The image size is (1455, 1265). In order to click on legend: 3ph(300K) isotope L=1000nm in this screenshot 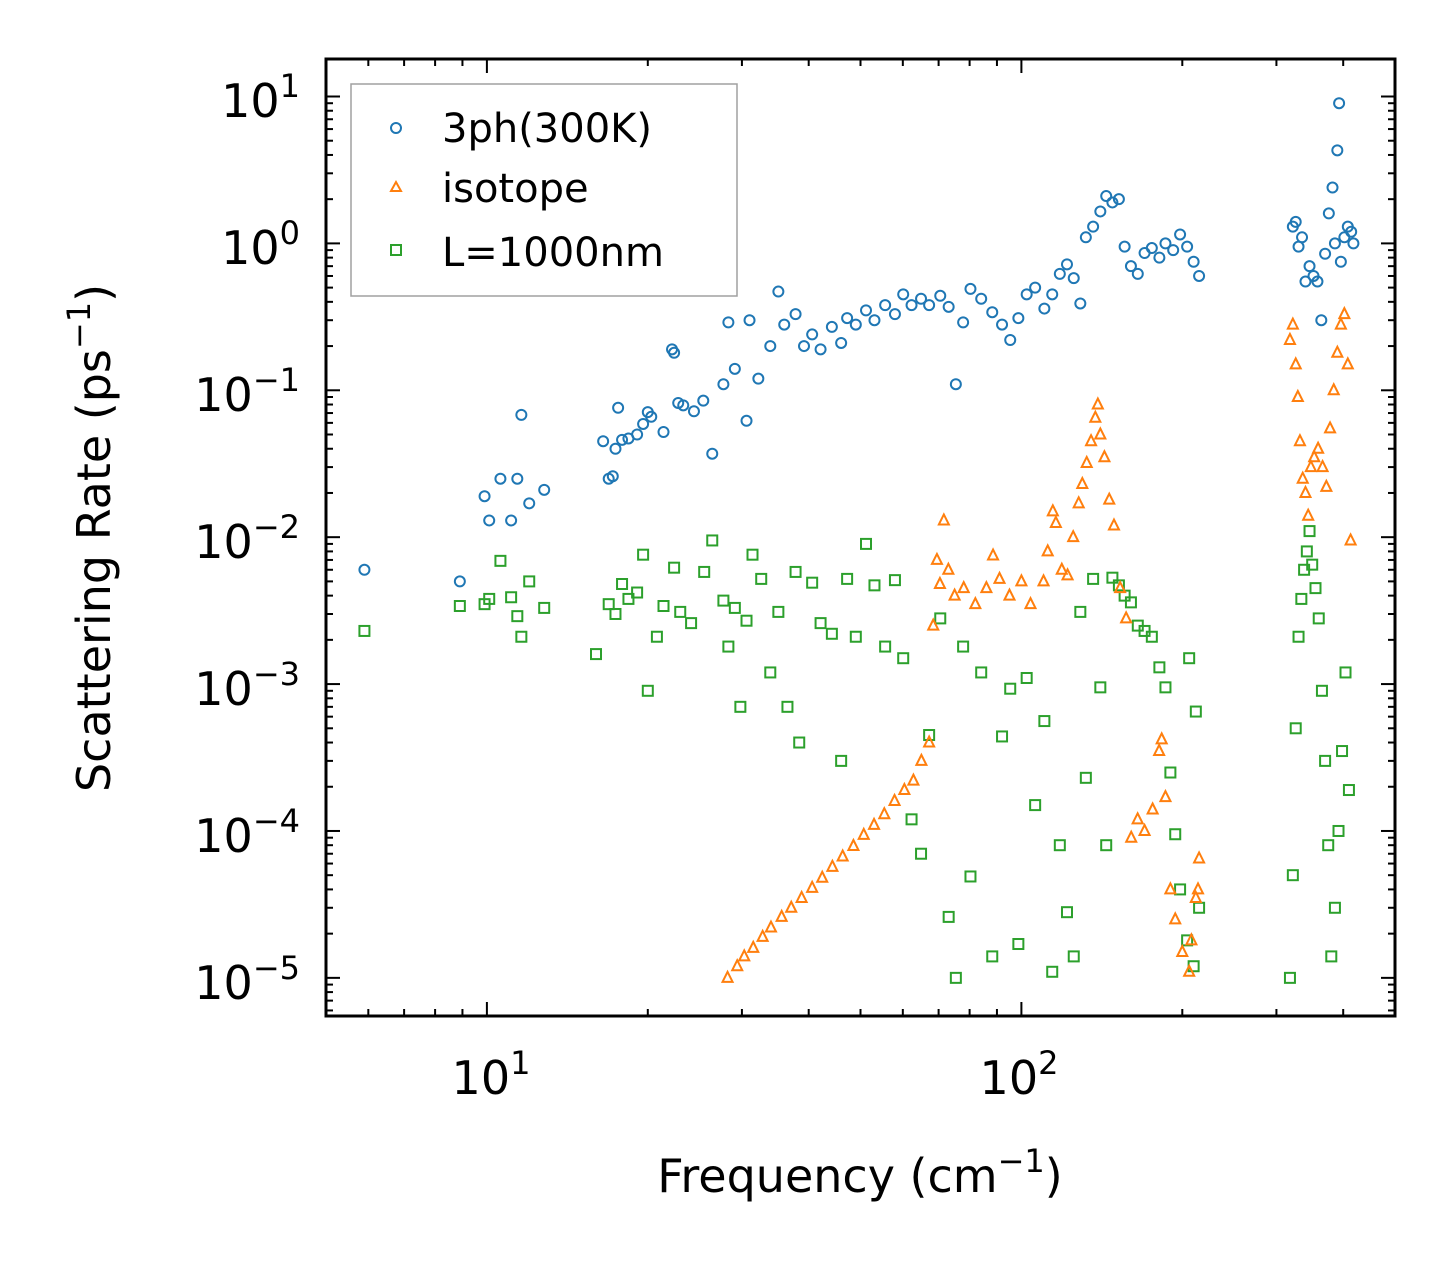, I will do `click(544, 190)`.